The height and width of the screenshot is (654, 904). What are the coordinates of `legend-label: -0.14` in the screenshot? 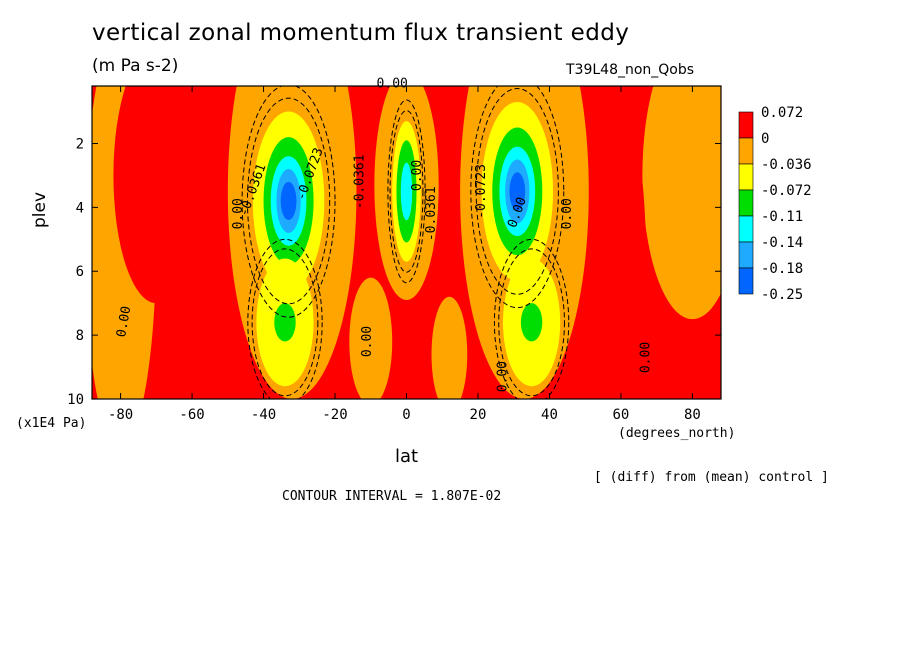 It's located at (782, 243).